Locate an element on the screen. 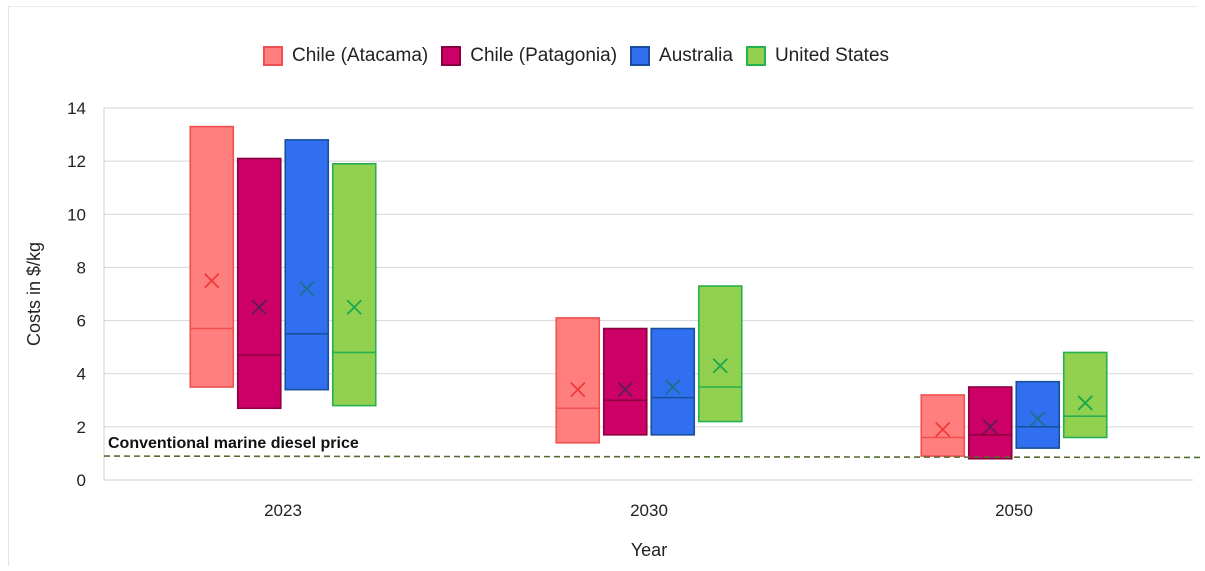 The height and width of the screenshot is (571, 1205). y-axis-title: Costs in $/kg is located at coordinates (34, 294).